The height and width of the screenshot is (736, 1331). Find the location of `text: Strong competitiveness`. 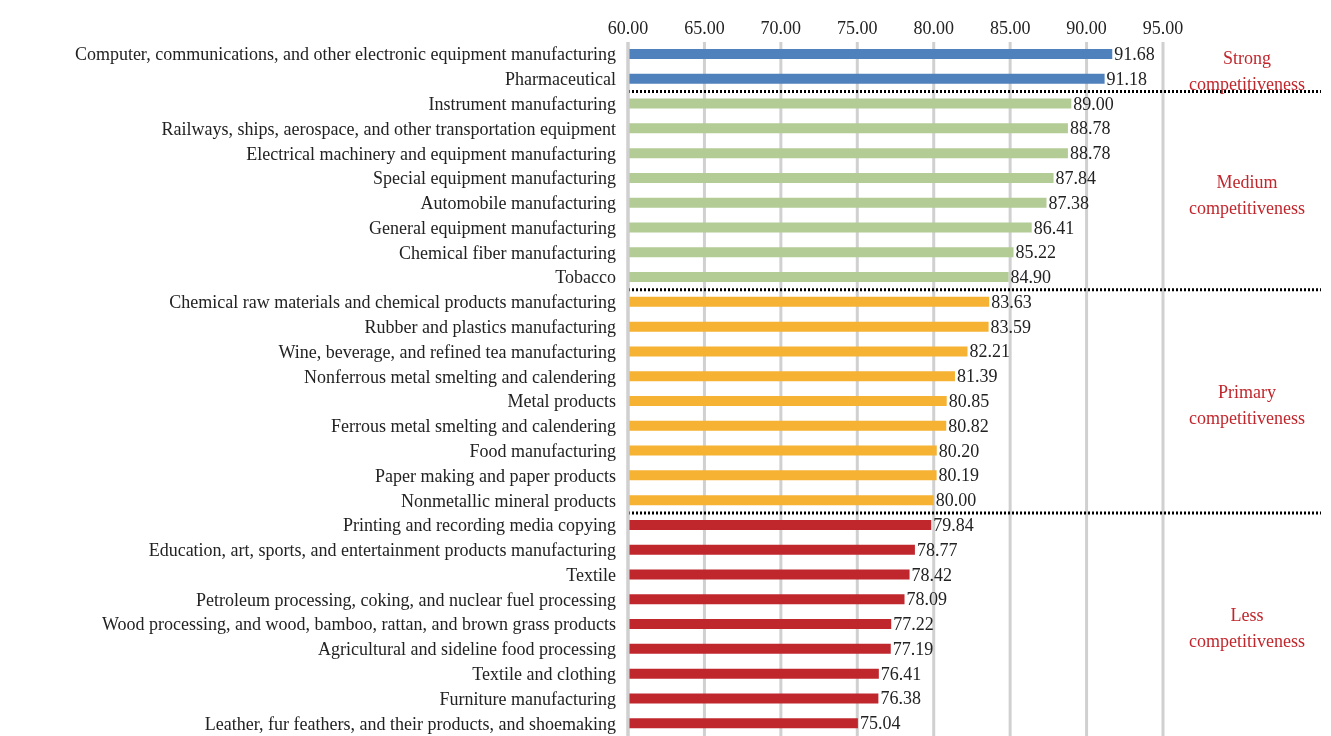

text: Strong competitiveness is located at coordinates (1247, 71).